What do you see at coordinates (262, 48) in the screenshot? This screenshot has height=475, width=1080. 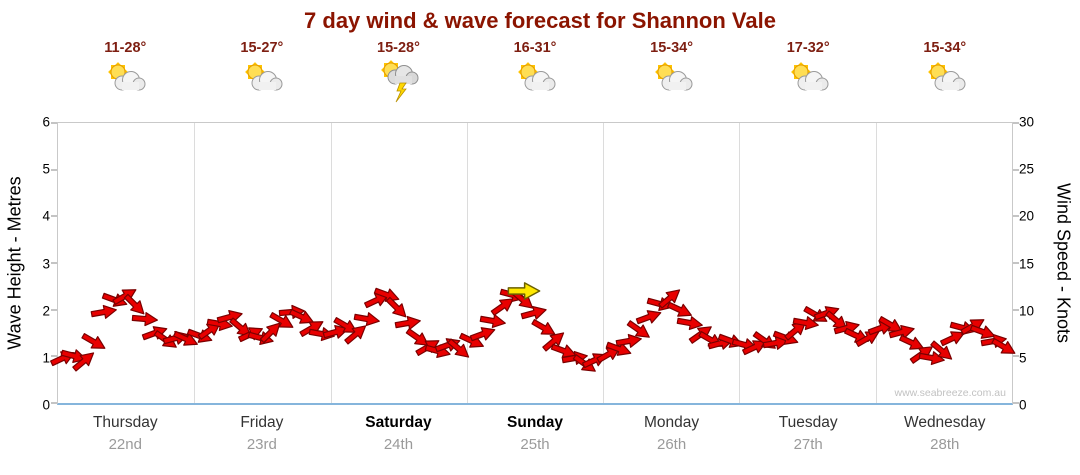 I see `temperature-range: 15-27°` at bounding box center [262, 48].